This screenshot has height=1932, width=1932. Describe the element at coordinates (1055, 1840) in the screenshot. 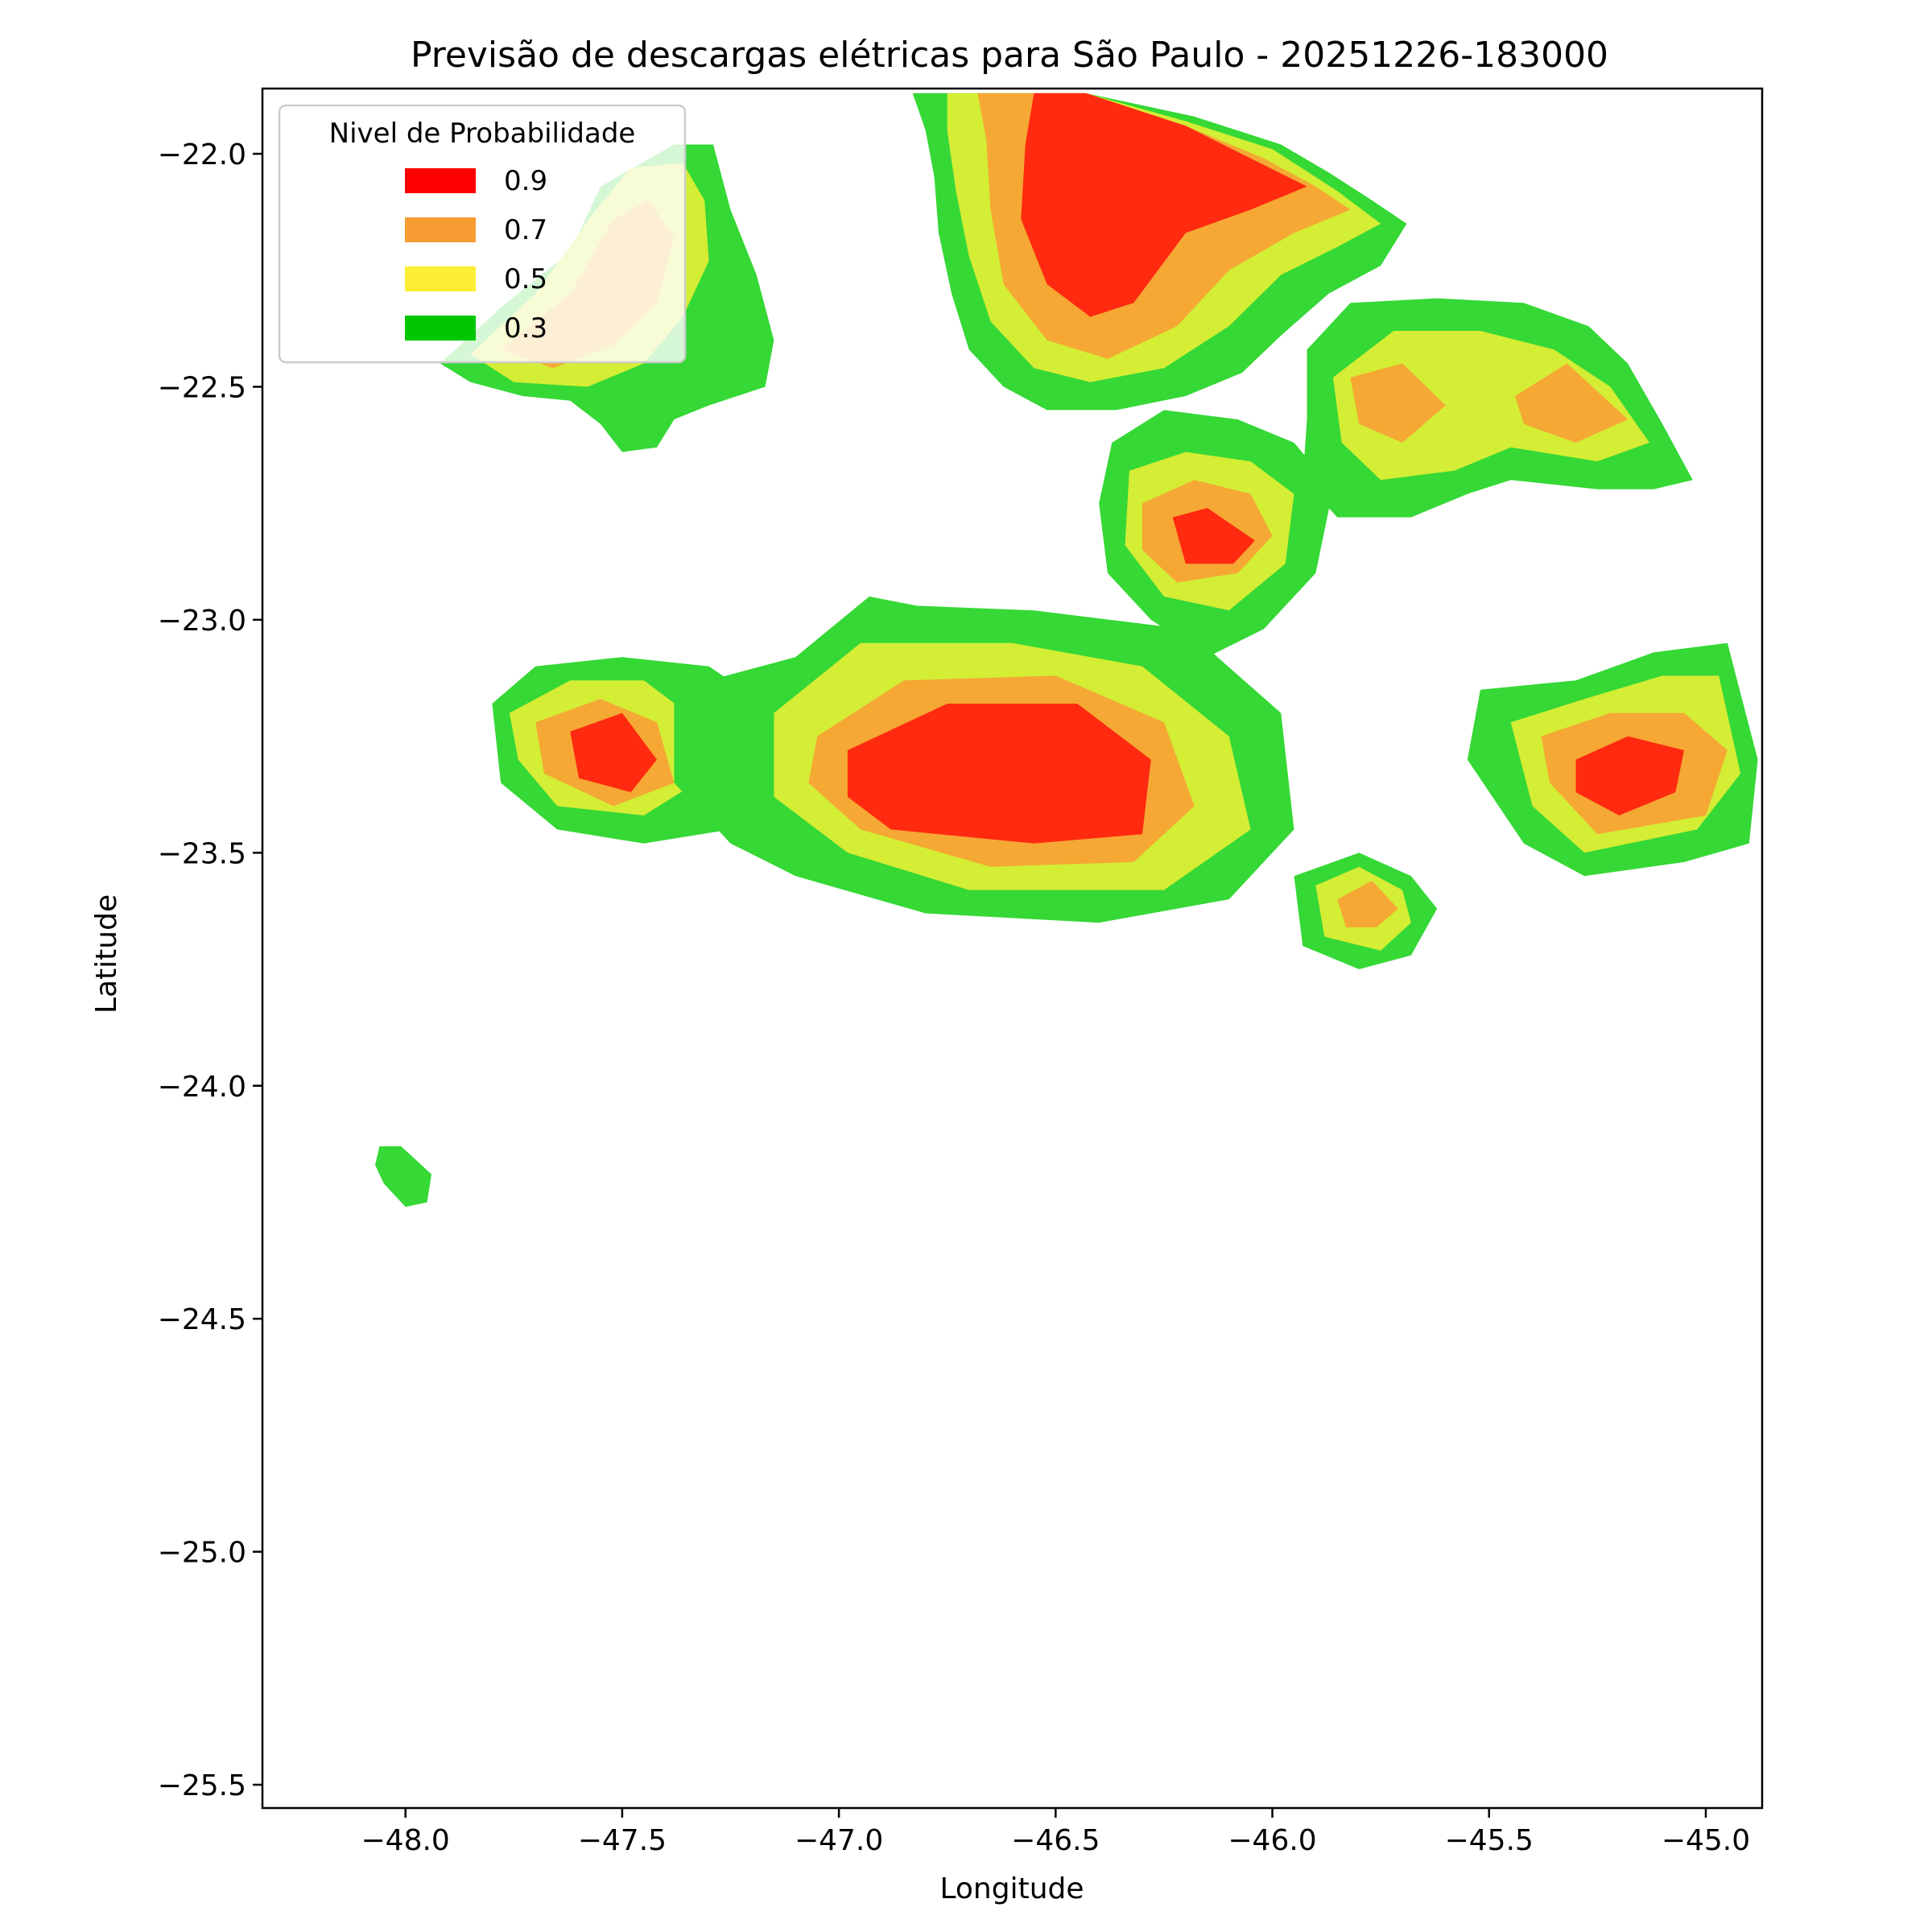

I see `x-tick-label: −46.5` at that location.